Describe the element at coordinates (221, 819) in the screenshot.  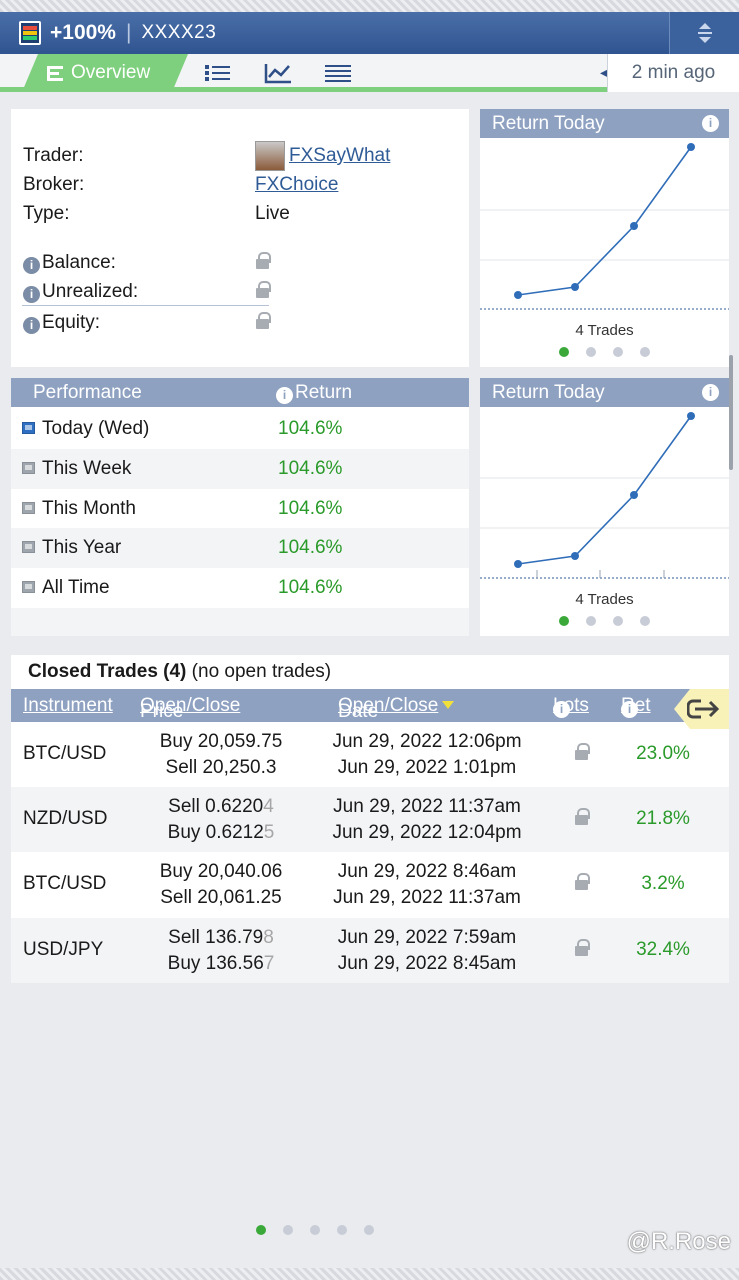
I see `trade-price: Sell 0.62204 Buy 0.62125` at that location.